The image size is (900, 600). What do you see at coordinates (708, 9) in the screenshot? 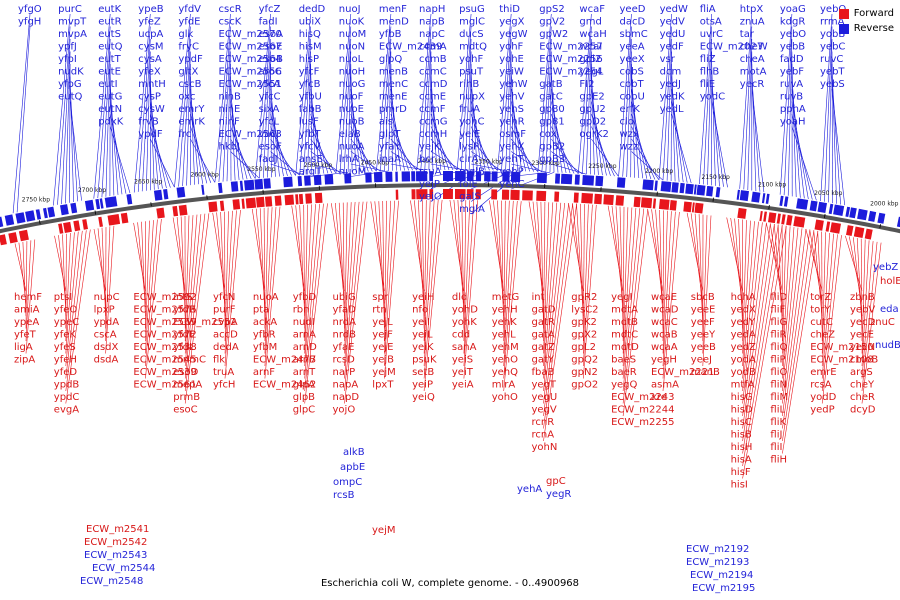
I see `reverse-label: fliA` at bounding box center [708, 9].